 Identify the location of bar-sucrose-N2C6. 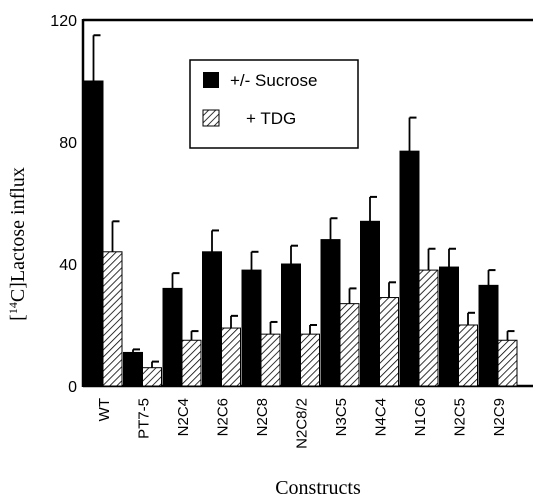
(212, 319).